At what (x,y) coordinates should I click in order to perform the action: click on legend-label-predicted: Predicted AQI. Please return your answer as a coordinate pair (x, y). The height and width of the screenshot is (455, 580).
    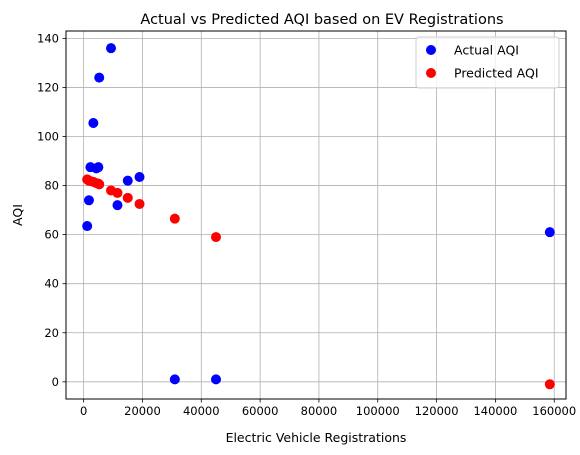
    Looking at the image, I should click on (496, 73).